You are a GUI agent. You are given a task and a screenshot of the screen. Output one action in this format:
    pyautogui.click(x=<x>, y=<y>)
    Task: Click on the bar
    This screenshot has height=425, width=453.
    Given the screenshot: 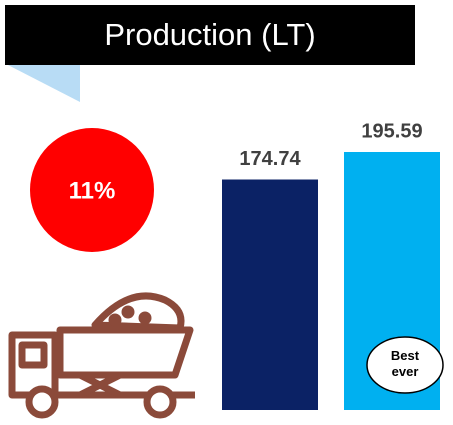 What is the action you would take?
    pyautogui.click(x=270, y=294)
    